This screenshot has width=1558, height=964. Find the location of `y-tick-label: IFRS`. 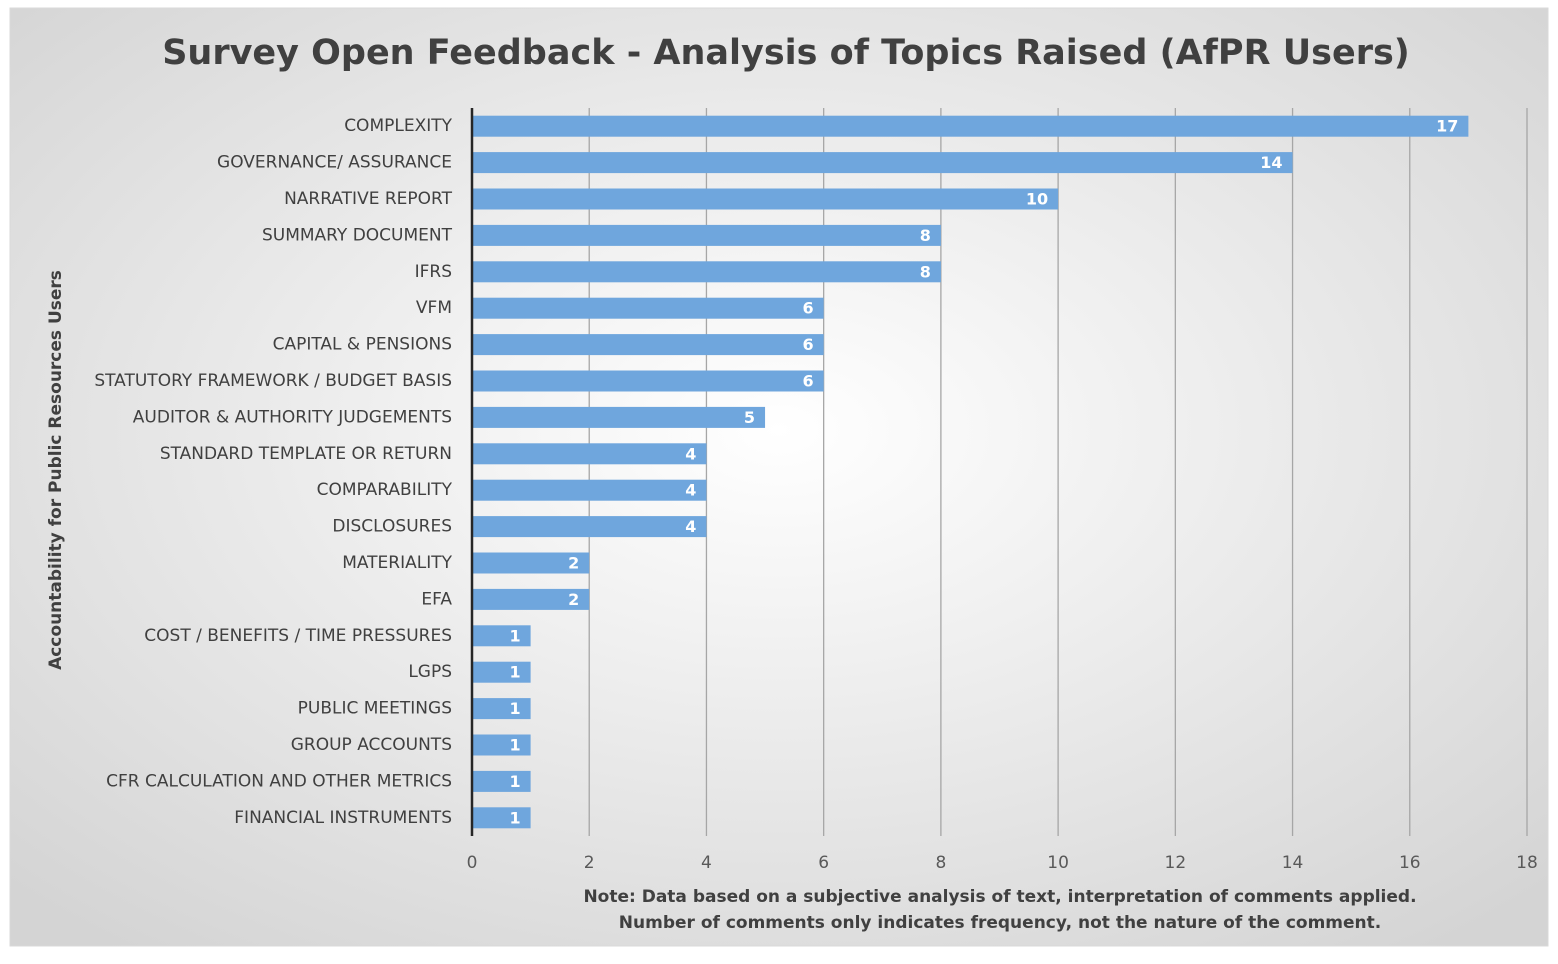

y-tick-label: IFRS is located at coordinates (433, 272).